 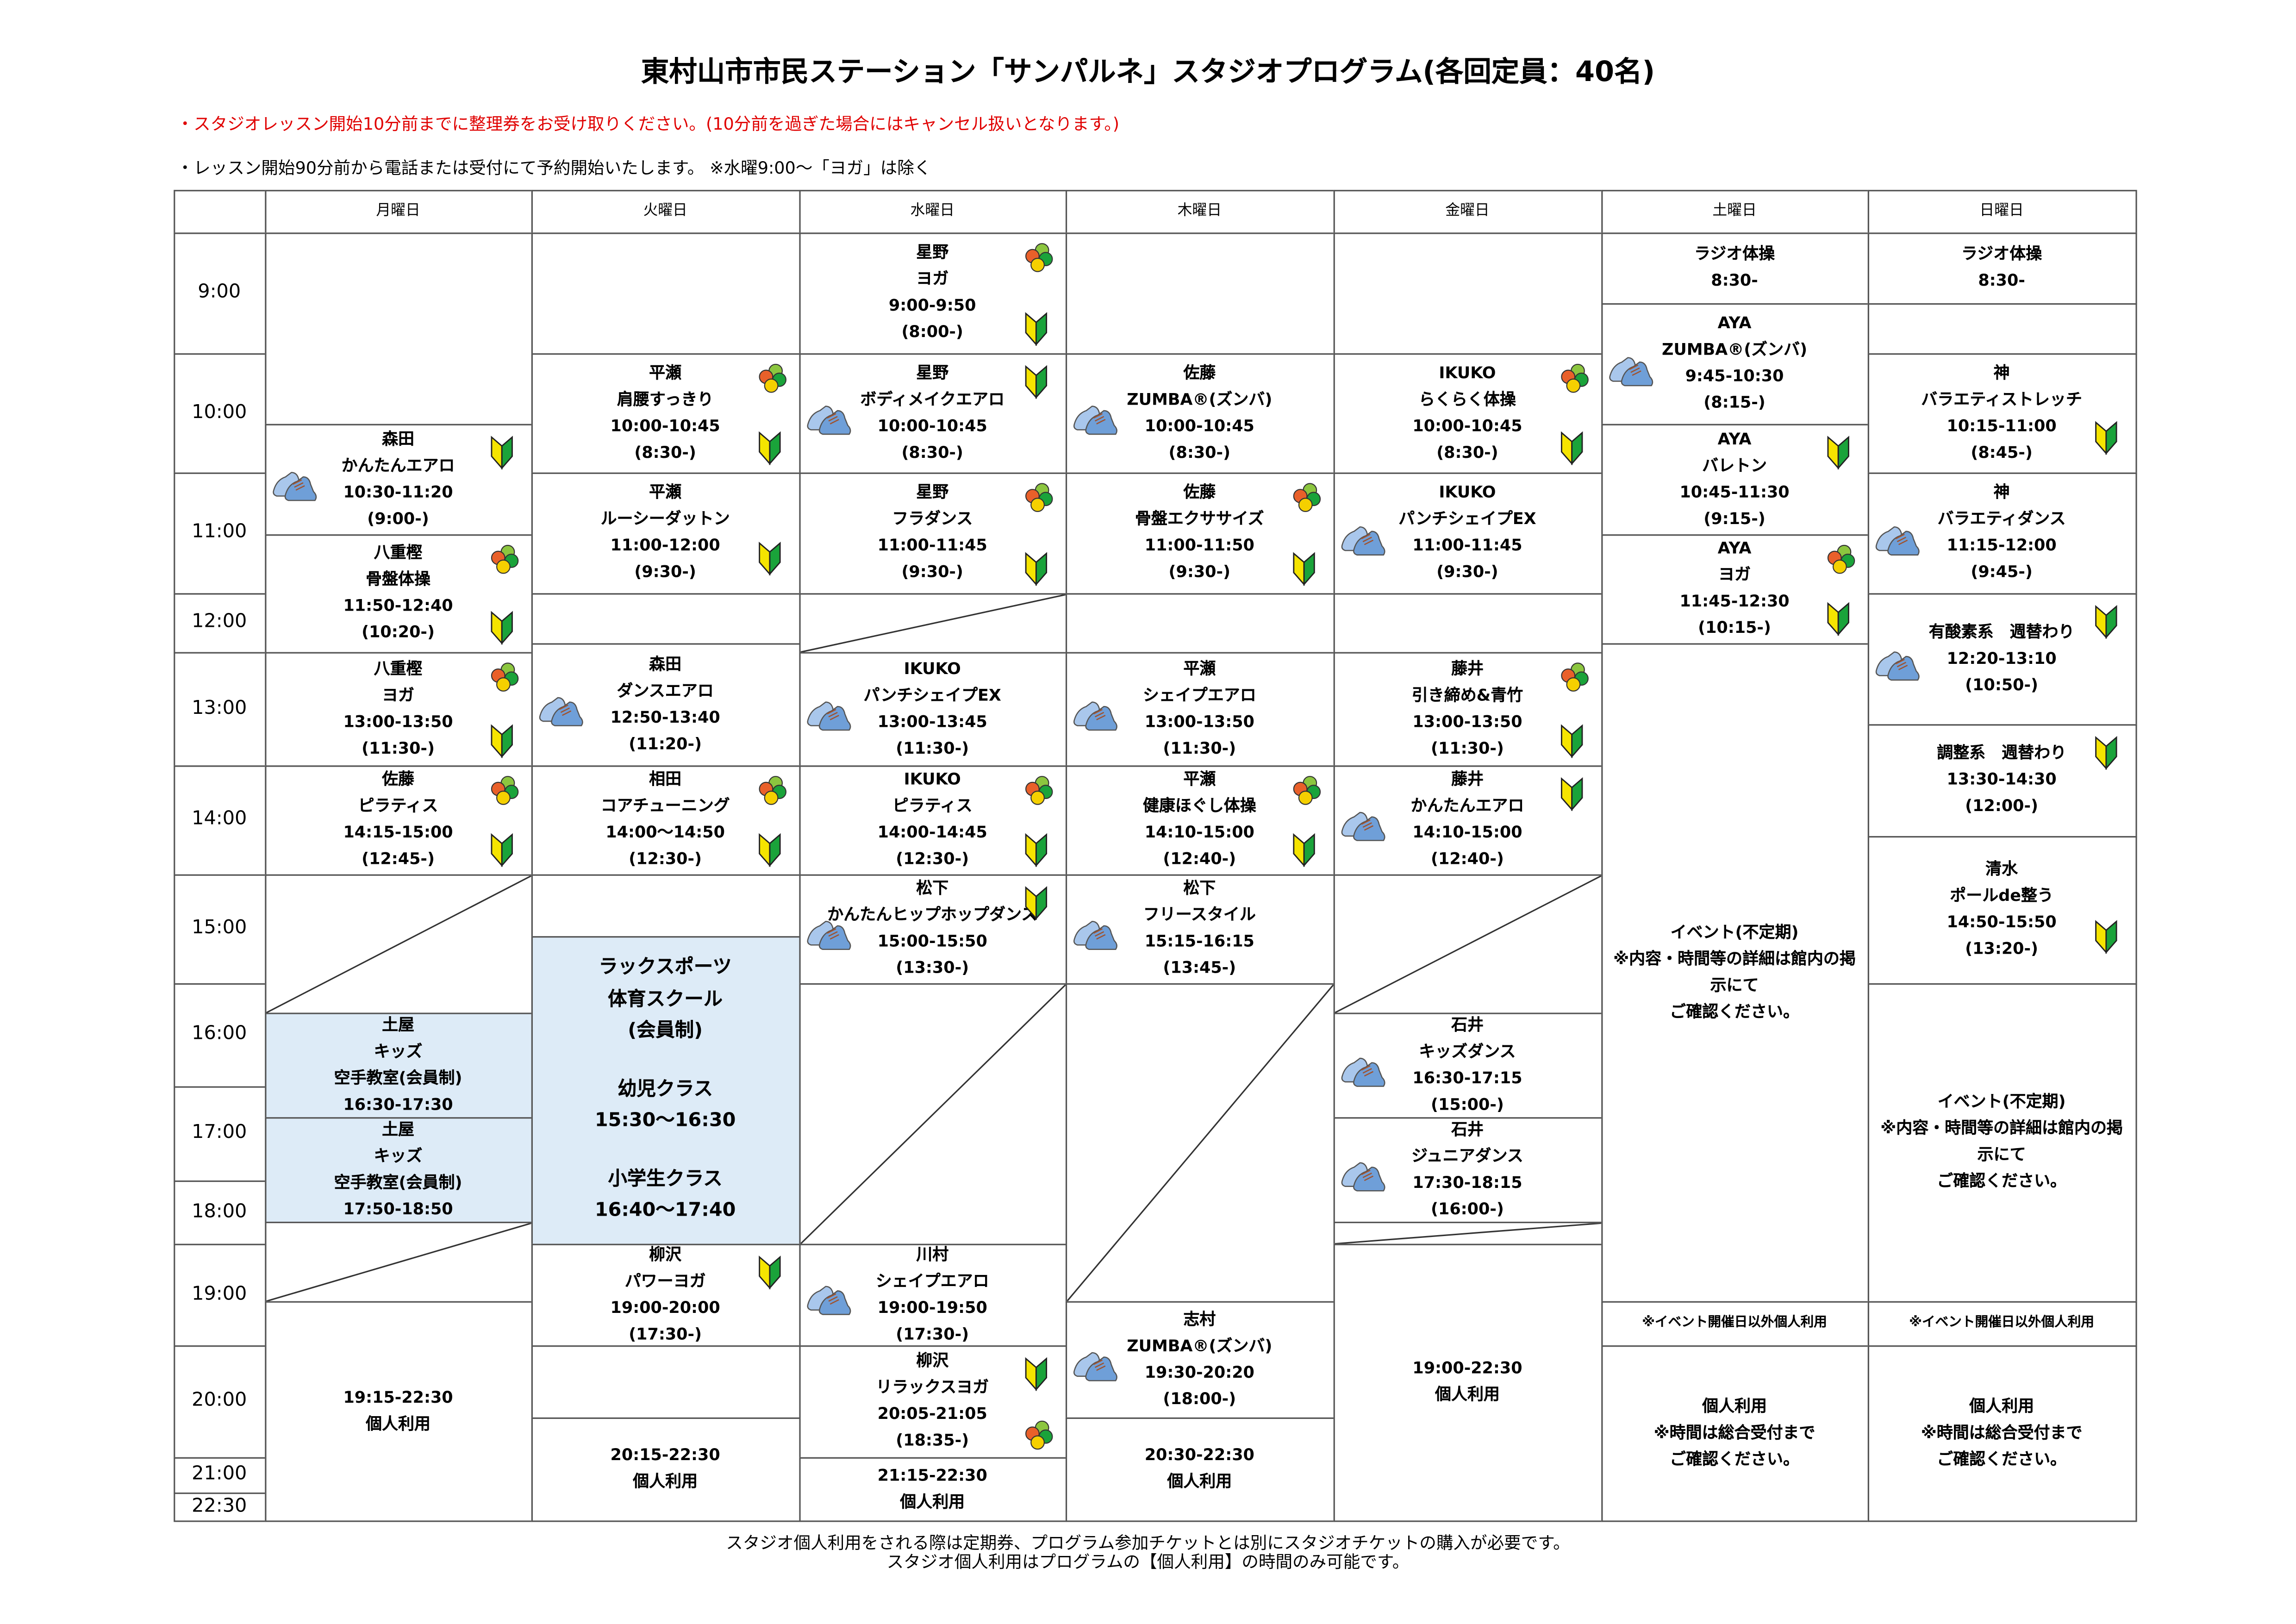 I want to click on day-header: 月曜日, so click(x=398, y=211).